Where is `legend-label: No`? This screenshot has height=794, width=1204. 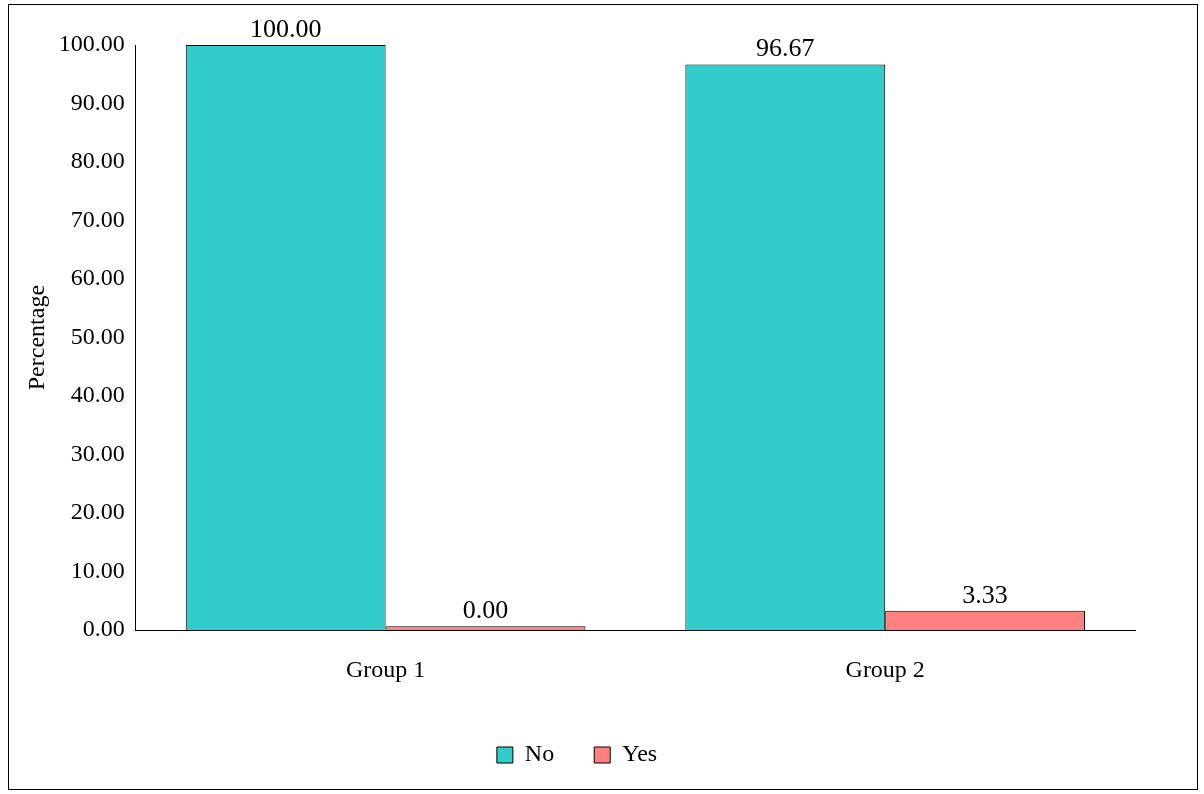 legend-label: No is located at coordinates (539, 753).